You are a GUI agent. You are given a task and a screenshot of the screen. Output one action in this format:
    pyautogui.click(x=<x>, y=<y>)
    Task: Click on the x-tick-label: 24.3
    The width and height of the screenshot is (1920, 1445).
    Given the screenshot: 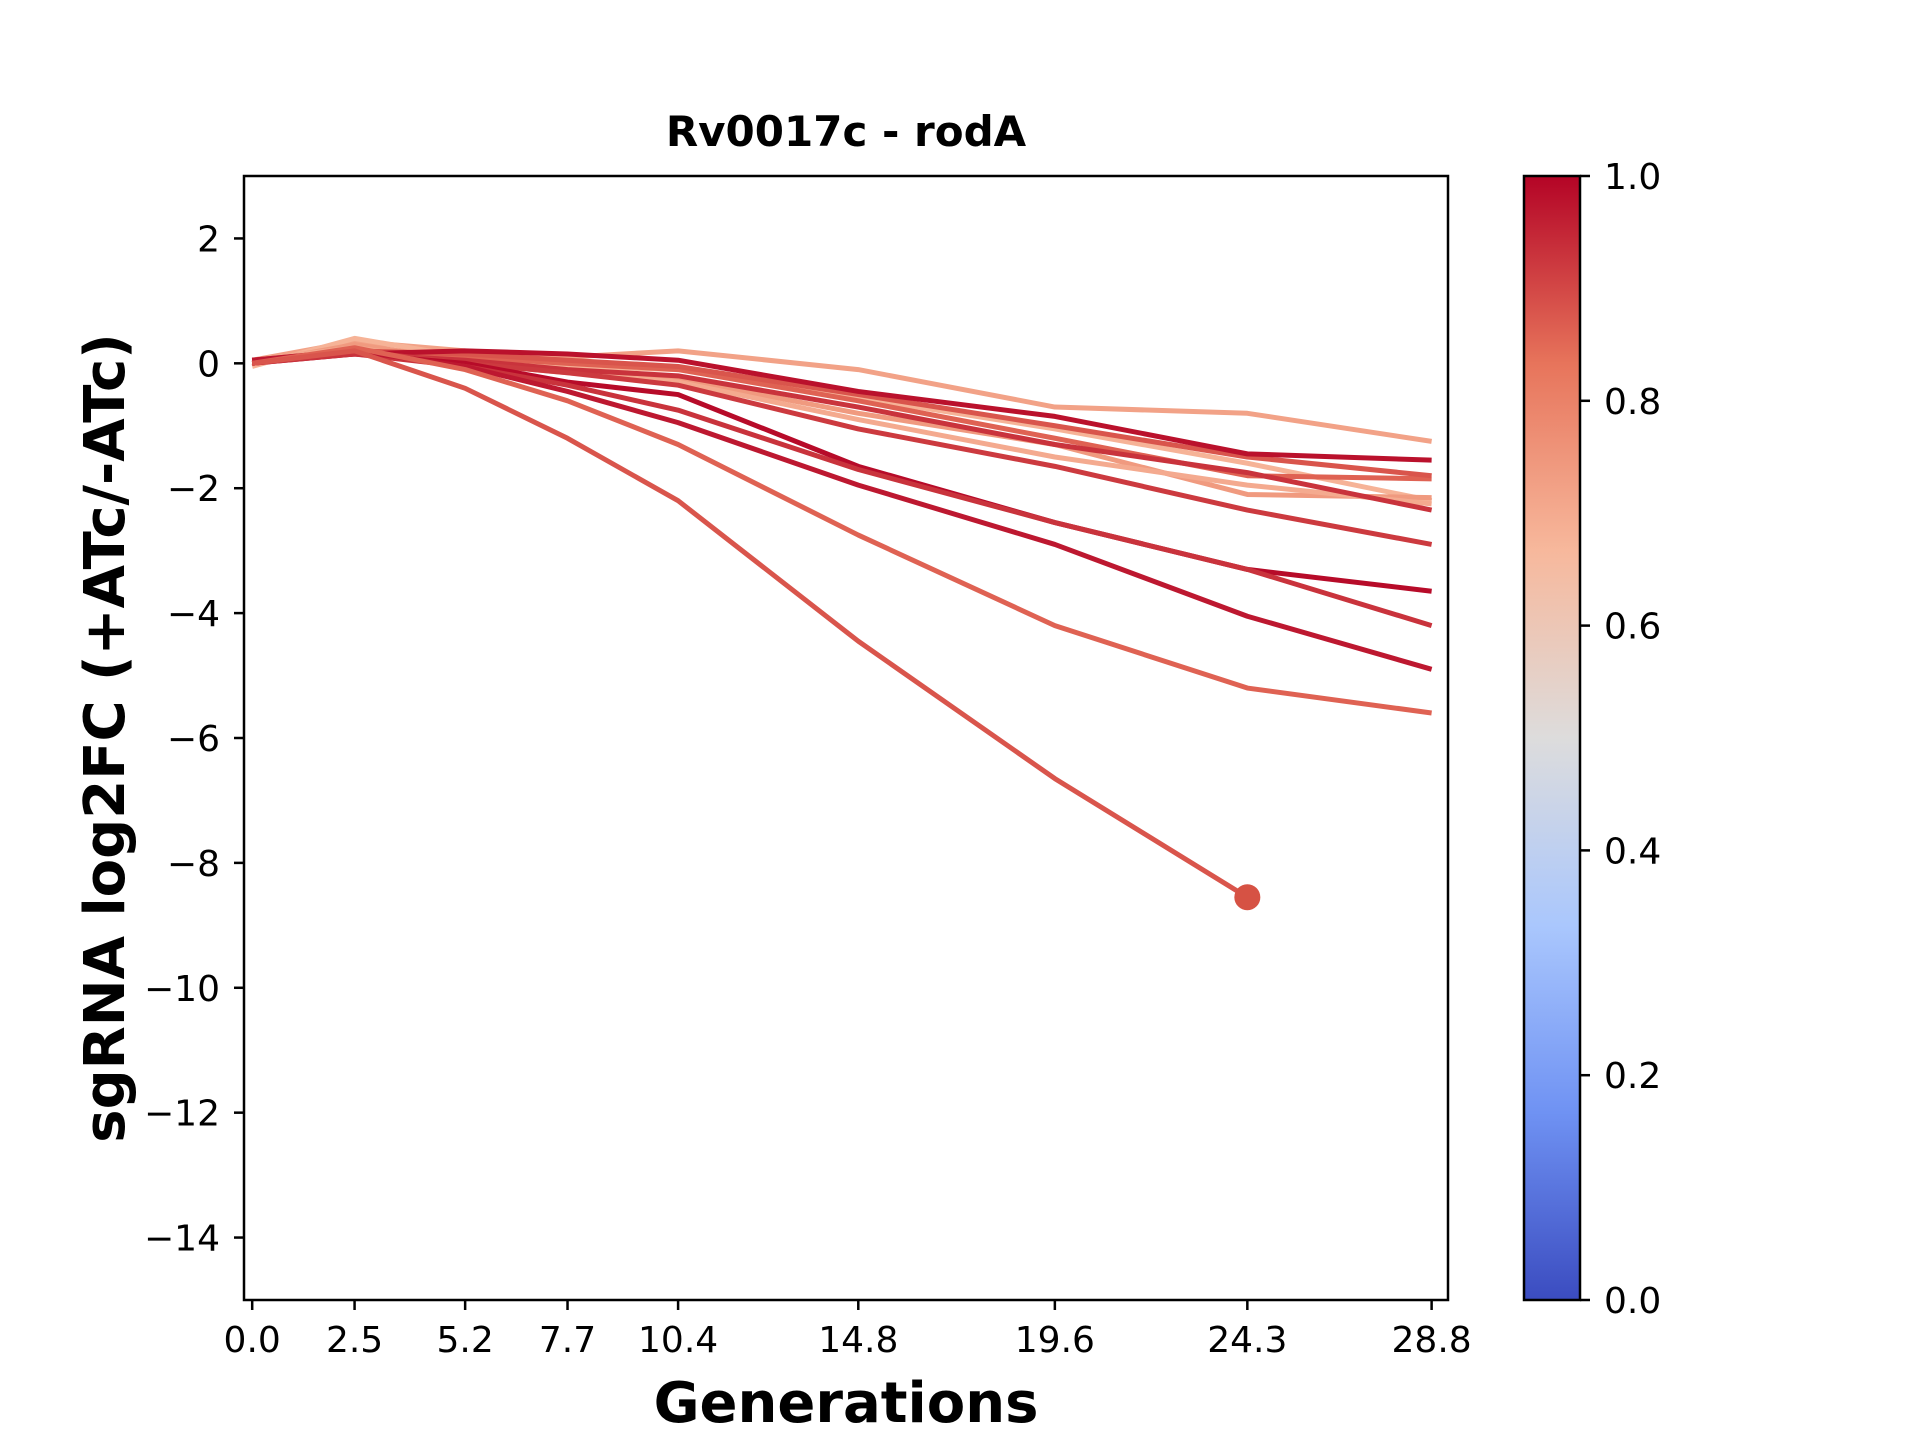 What is the action you would take?
    pyautogui.click(x=1247, y=1340)
    